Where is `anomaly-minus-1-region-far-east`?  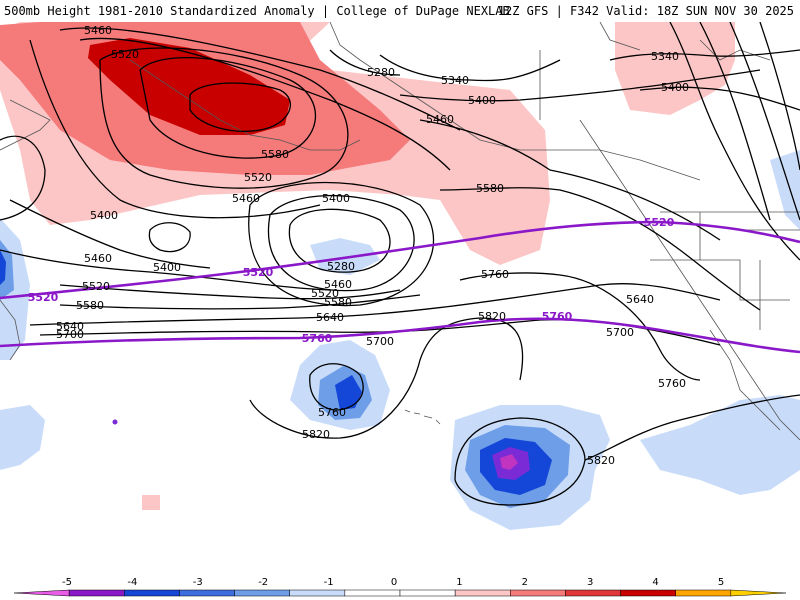 anomaly-minus-1-region-far-east is located at coordinates (785, 190).